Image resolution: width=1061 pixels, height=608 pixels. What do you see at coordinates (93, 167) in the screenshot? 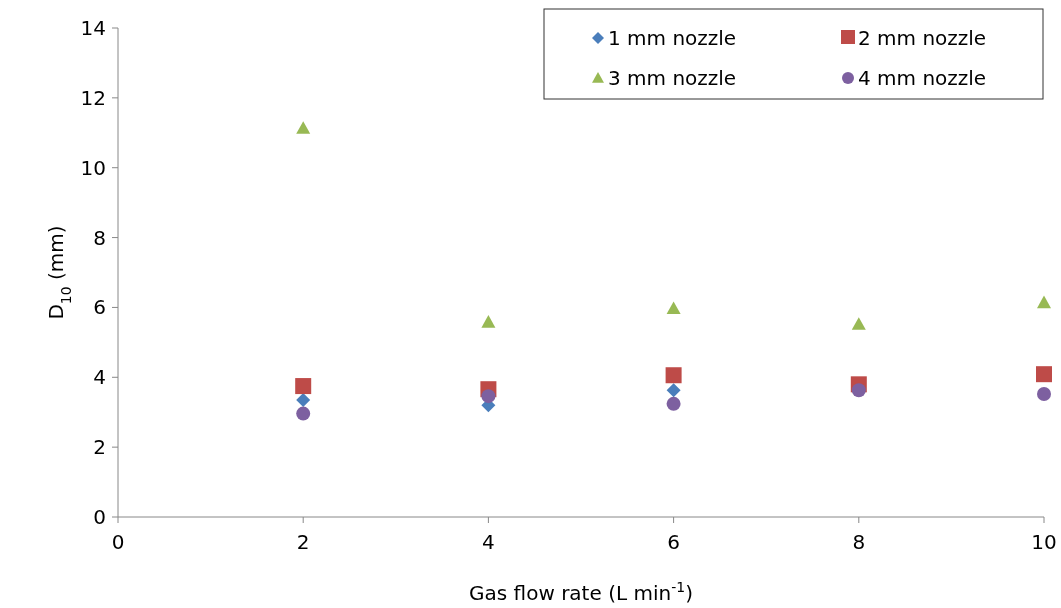
I see `y-tick-label: 10` at bounding box center [93, 167].